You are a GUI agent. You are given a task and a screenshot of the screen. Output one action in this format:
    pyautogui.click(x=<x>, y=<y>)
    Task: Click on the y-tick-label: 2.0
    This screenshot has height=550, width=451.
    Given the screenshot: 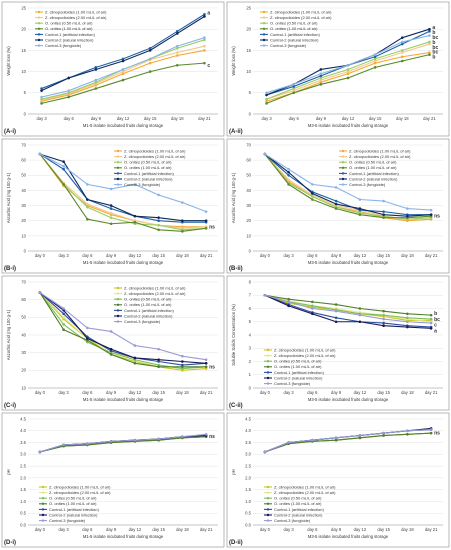 What is the action you would take?
    pyautogui.click(x=248, y=477)
    